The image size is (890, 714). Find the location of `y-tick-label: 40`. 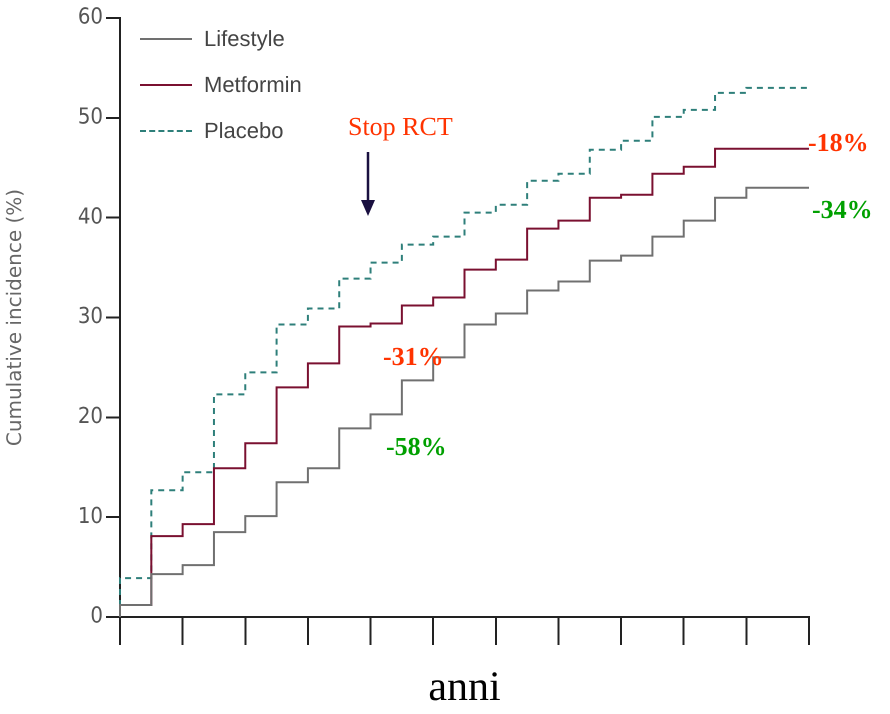

y-tick-label: 40 is located at coordinates (90, 217).